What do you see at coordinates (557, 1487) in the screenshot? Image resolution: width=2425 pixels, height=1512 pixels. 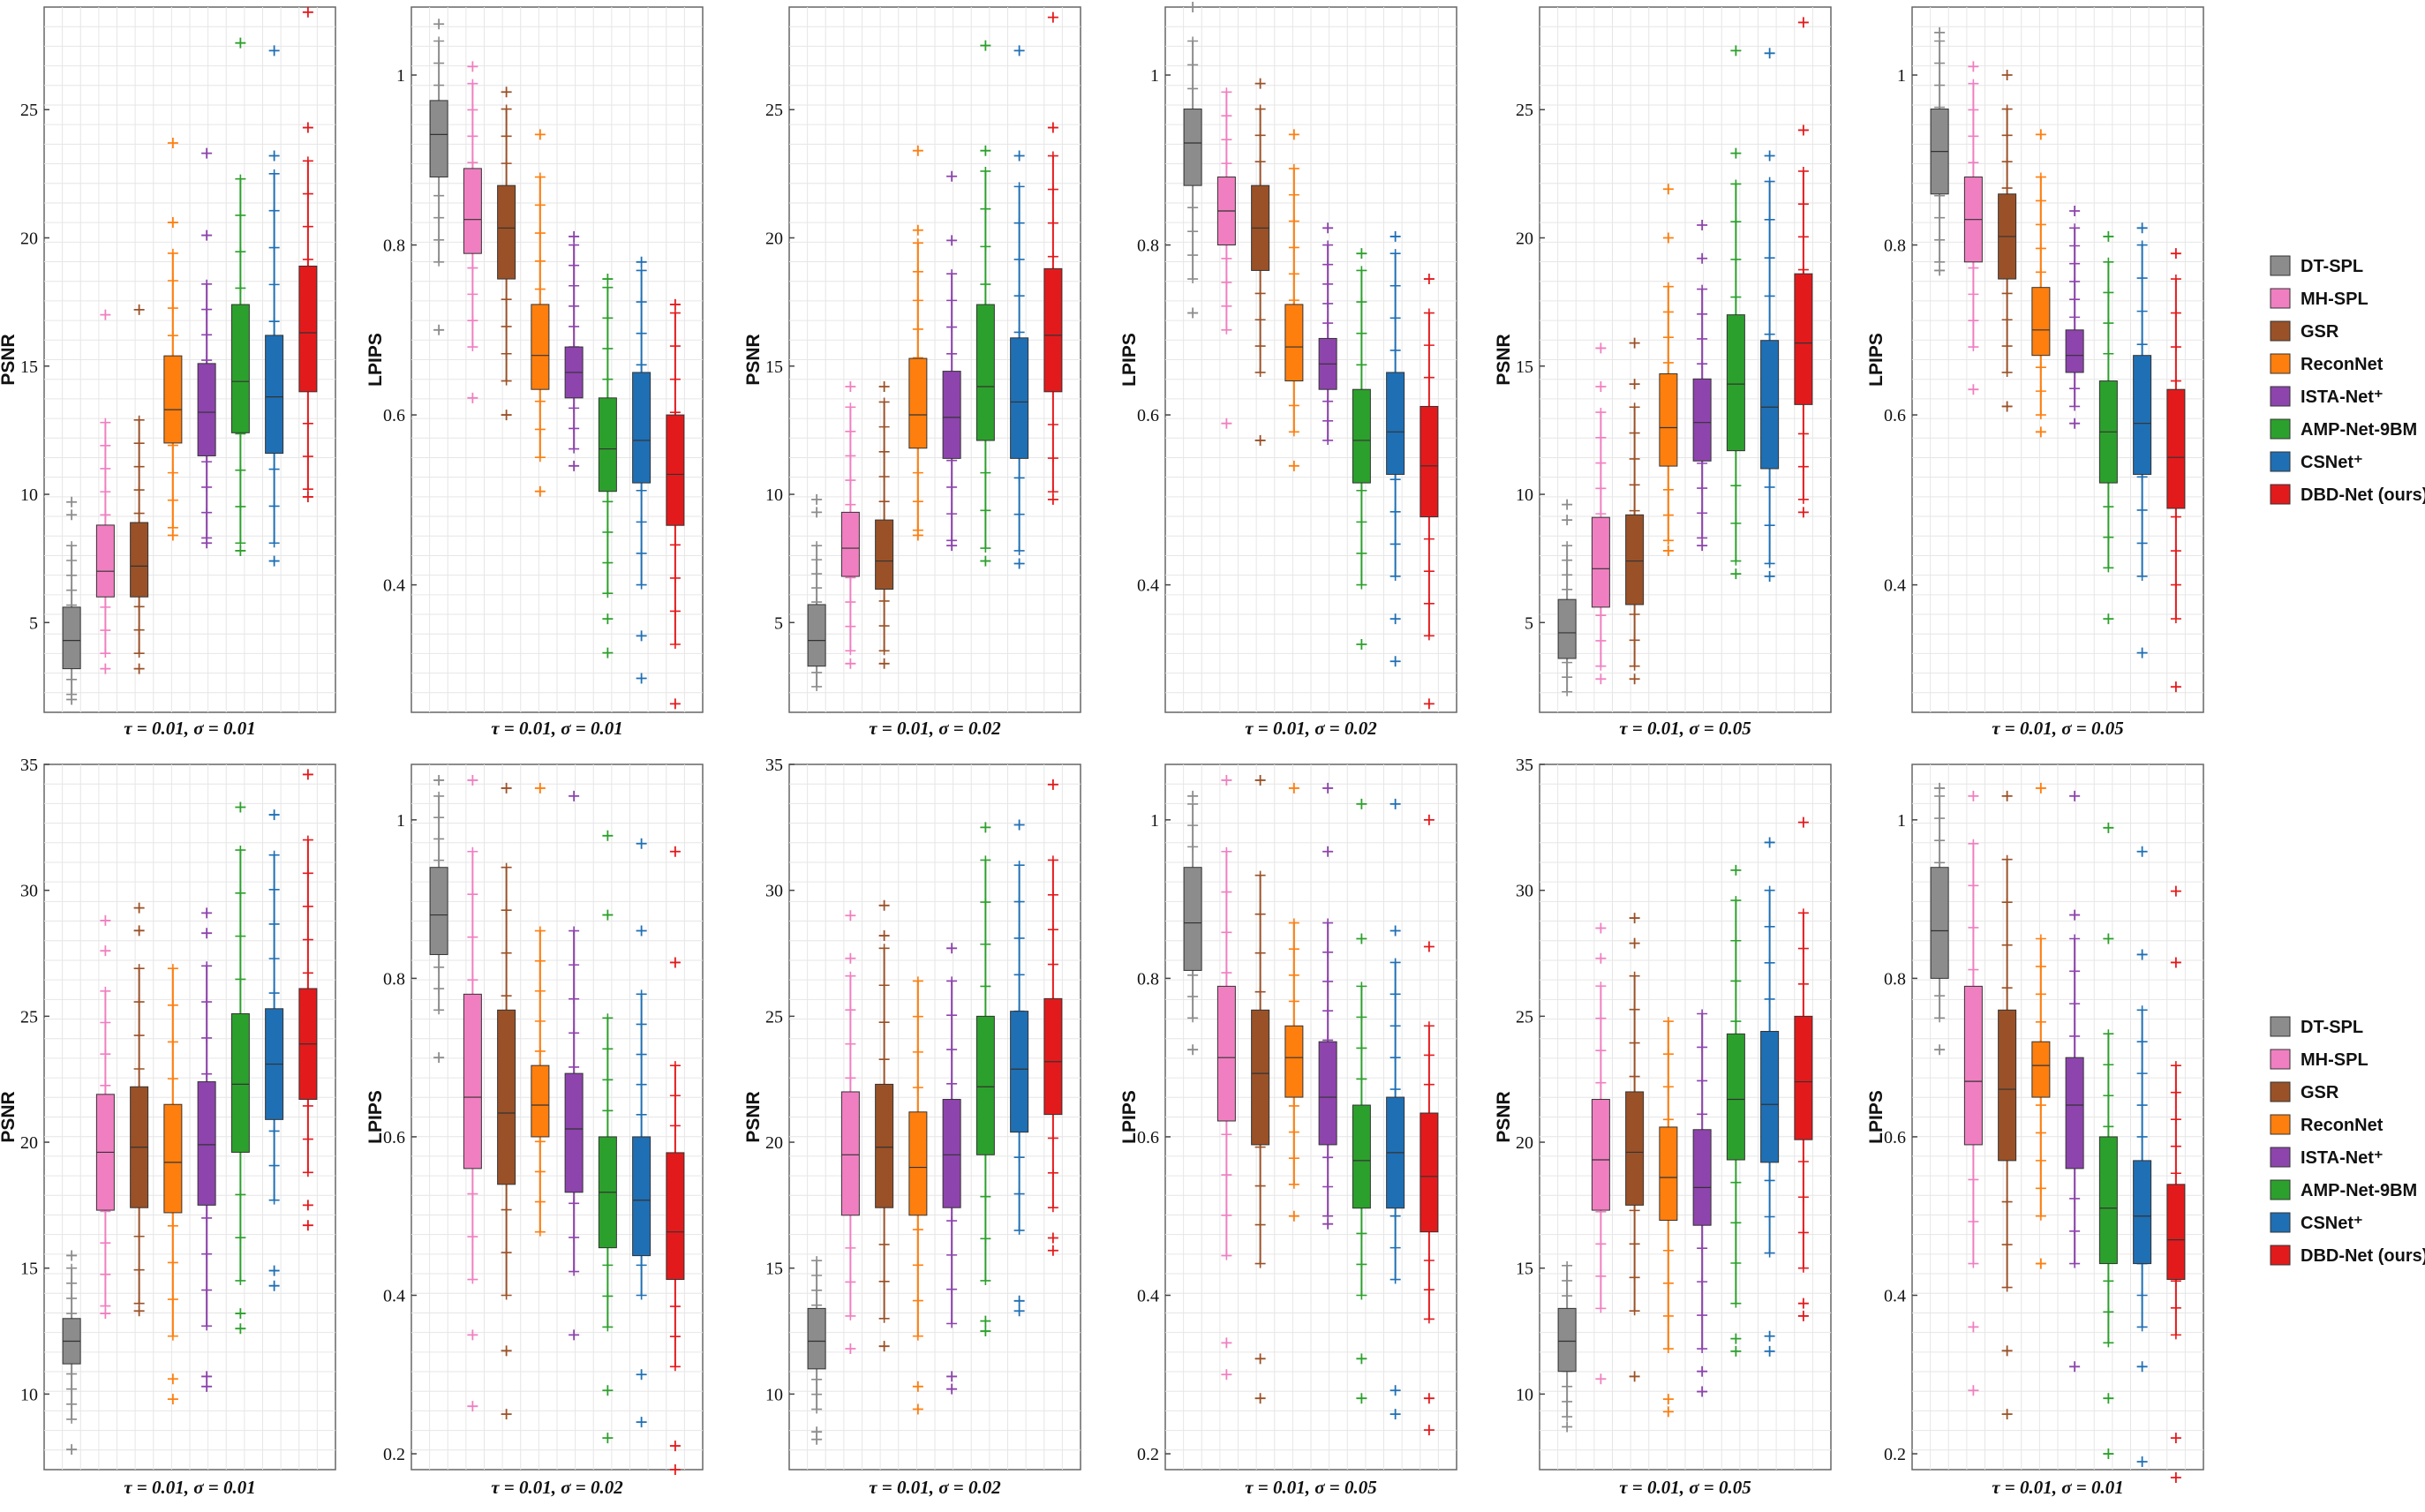 I see `panel-caption: τ = 0.01, σ = 0.02` at bounding box center [557, 1487].